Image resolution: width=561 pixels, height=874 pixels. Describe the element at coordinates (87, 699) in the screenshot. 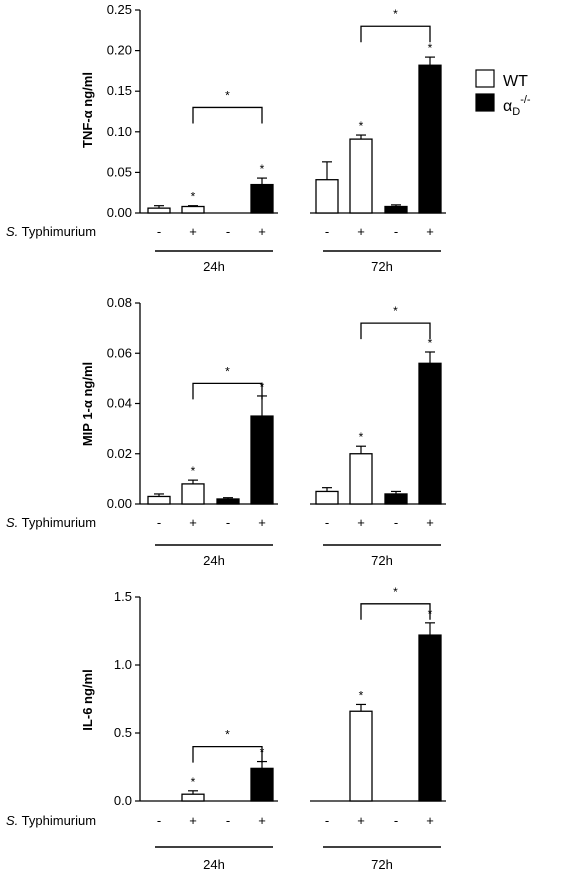

I see `y-axis-label: IL-6 ng/ml` at that location.